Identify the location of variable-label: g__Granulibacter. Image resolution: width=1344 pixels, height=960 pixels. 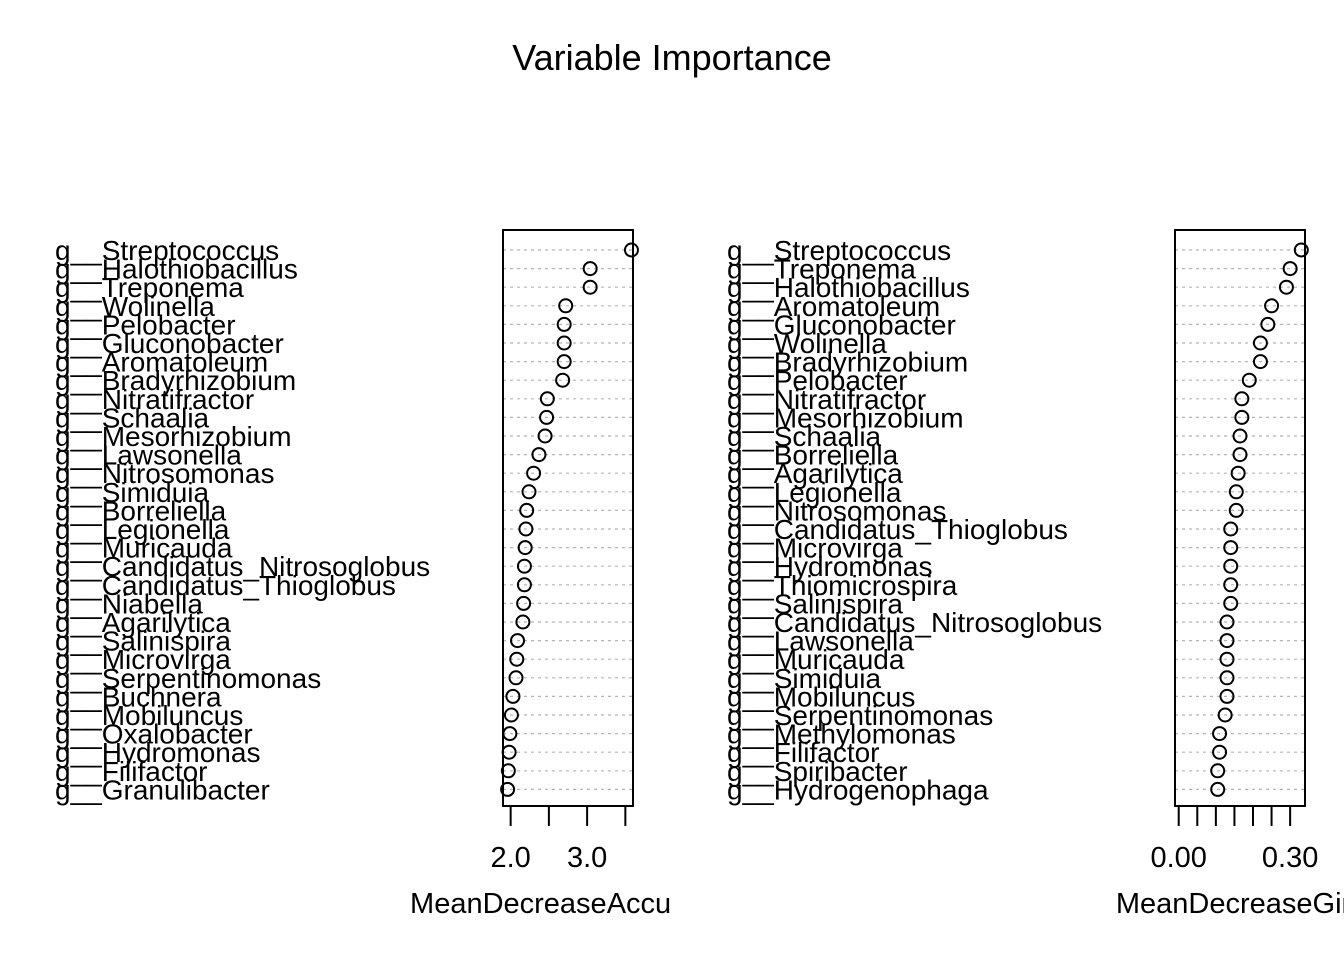
(162, 789).